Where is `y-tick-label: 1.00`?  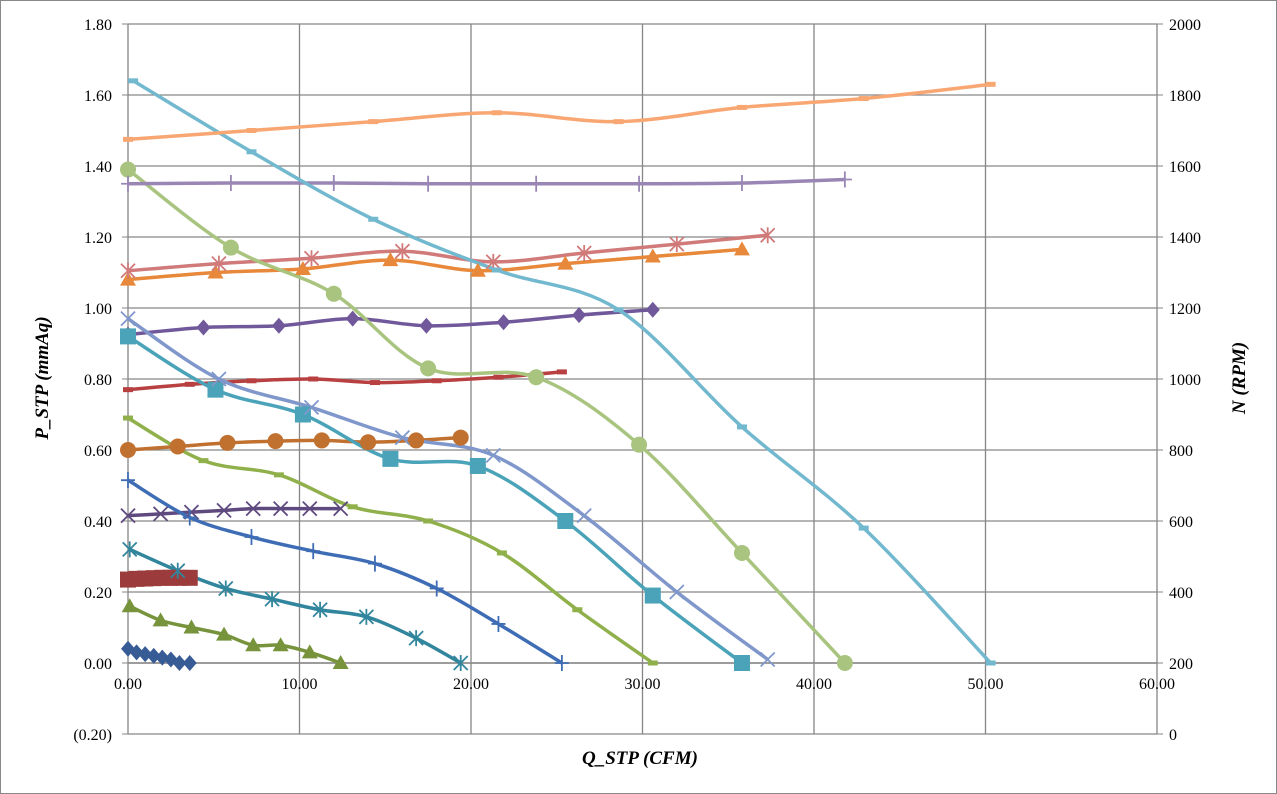 y-tick-label: 1.00 is located at coordinates (98, 309).